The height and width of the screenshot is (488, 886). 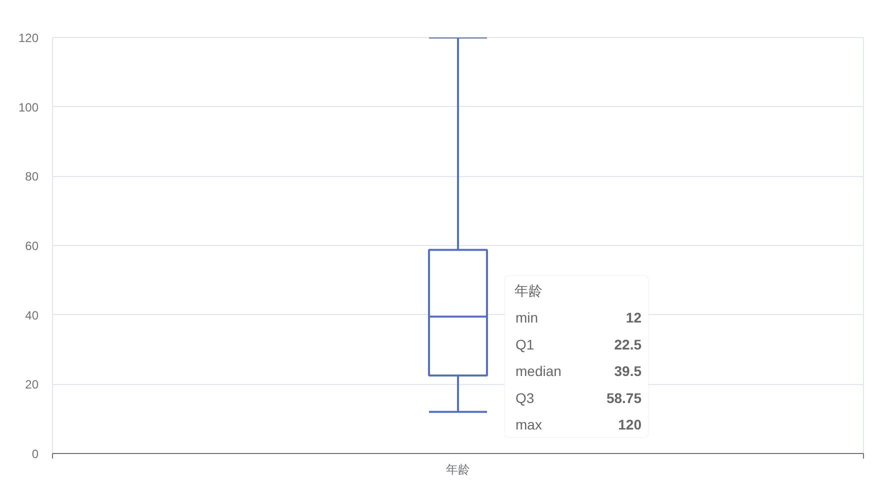 What do you see at coordinates (527, 318) in the screenshot?
I see `annotation: min` at bounding box center [527, 318].